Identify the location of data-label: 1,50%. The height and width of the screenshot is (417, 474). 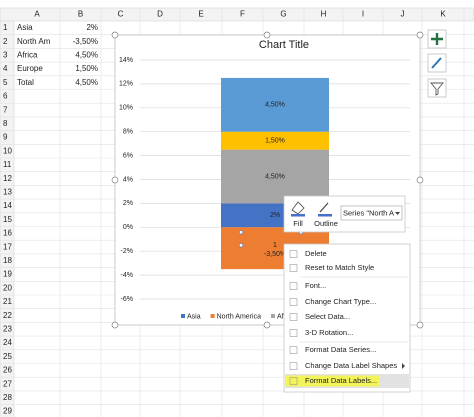
(275, 141).